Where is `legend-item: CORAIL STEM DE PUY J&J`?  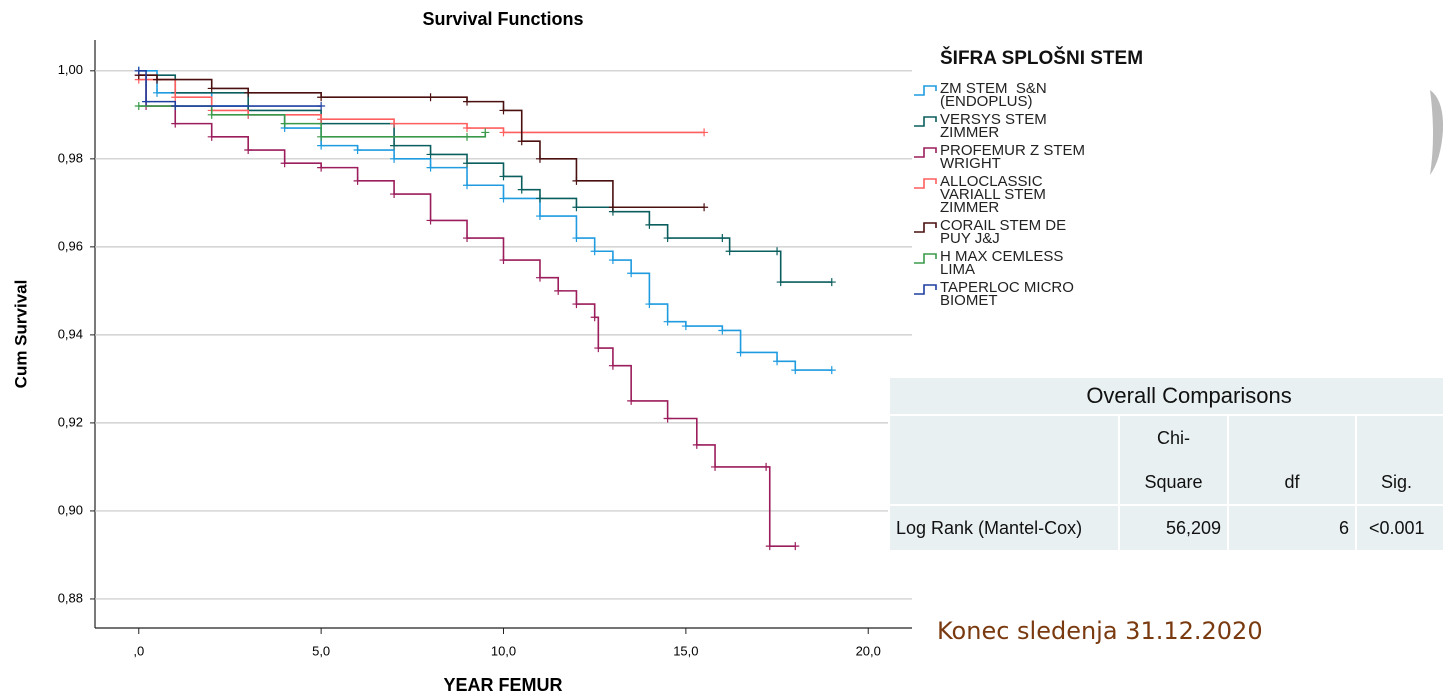 legend-item: CORAIL STEM DE PUY J&J is located at coordinates (1077, 232).